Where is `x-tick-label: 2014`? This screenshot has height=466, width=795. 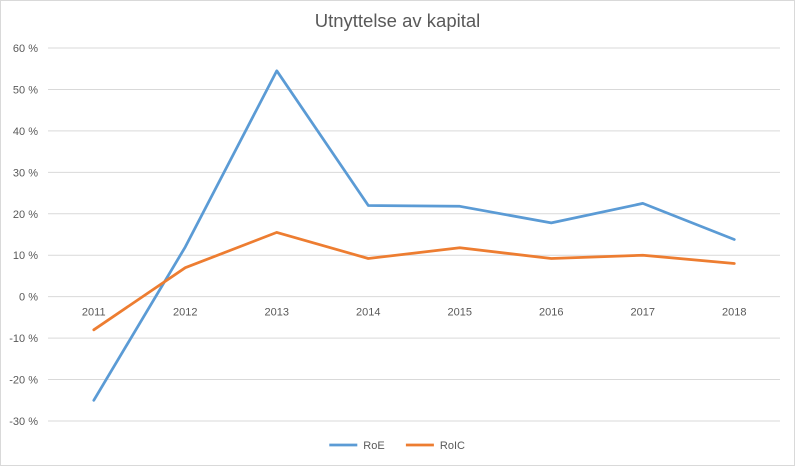 x-tick-label: 2014 is located at coordinates (368, 313).